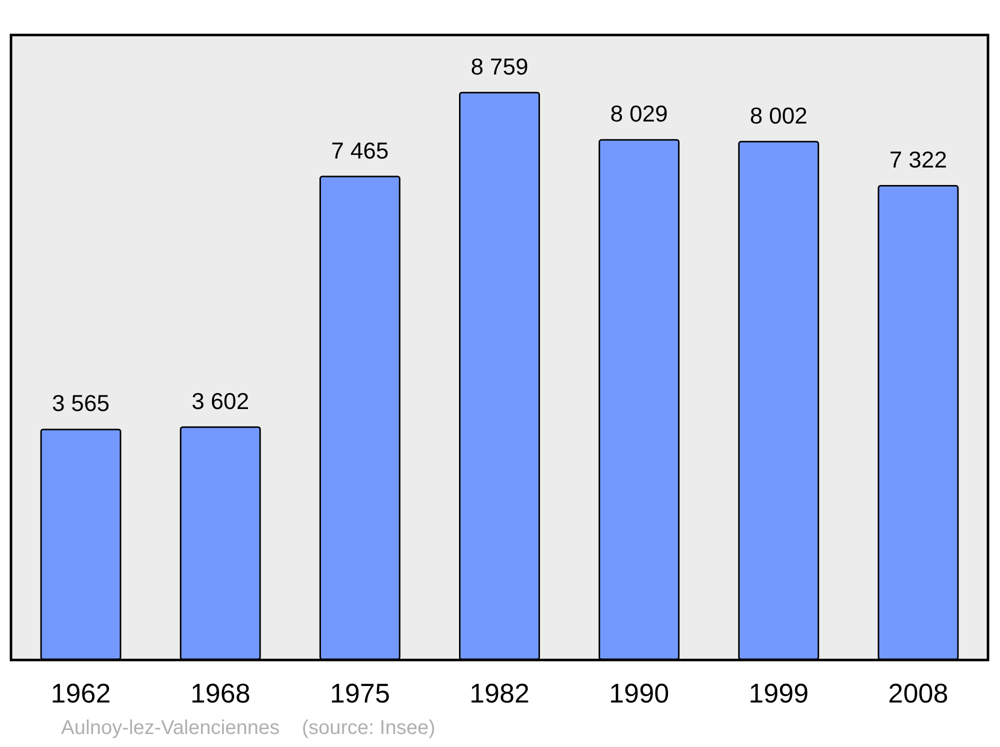 This screenshot has width=1000, height=747. Describe the element at coordinates (360, 693) in the screenshot. I see `x-tick-label: 1975` at that location.